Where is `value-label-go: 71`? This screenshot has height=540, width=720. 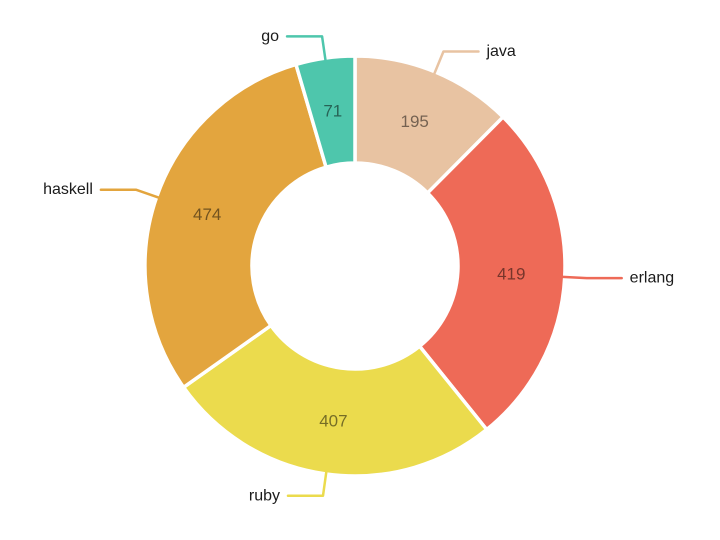 value-label-go: 71 is located at coordinates (332, 111).